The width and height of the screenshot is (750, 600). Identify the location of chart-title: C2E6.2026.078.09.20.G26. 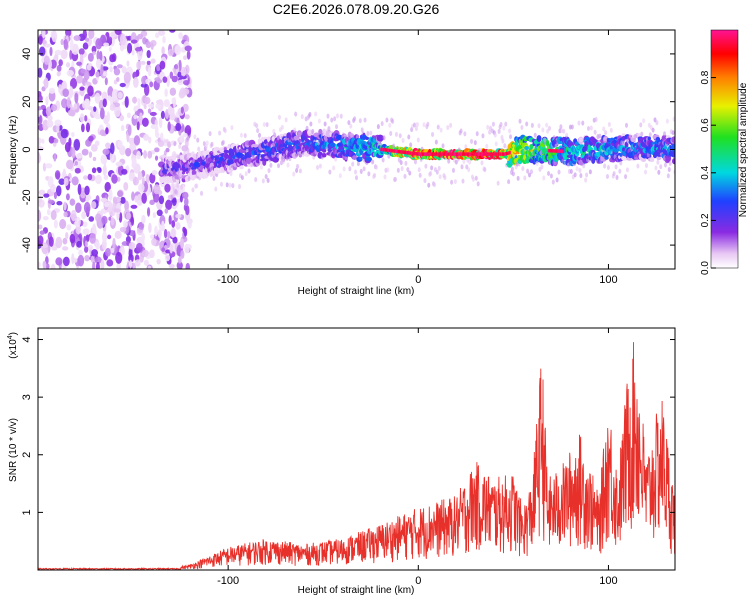
(356, 9).